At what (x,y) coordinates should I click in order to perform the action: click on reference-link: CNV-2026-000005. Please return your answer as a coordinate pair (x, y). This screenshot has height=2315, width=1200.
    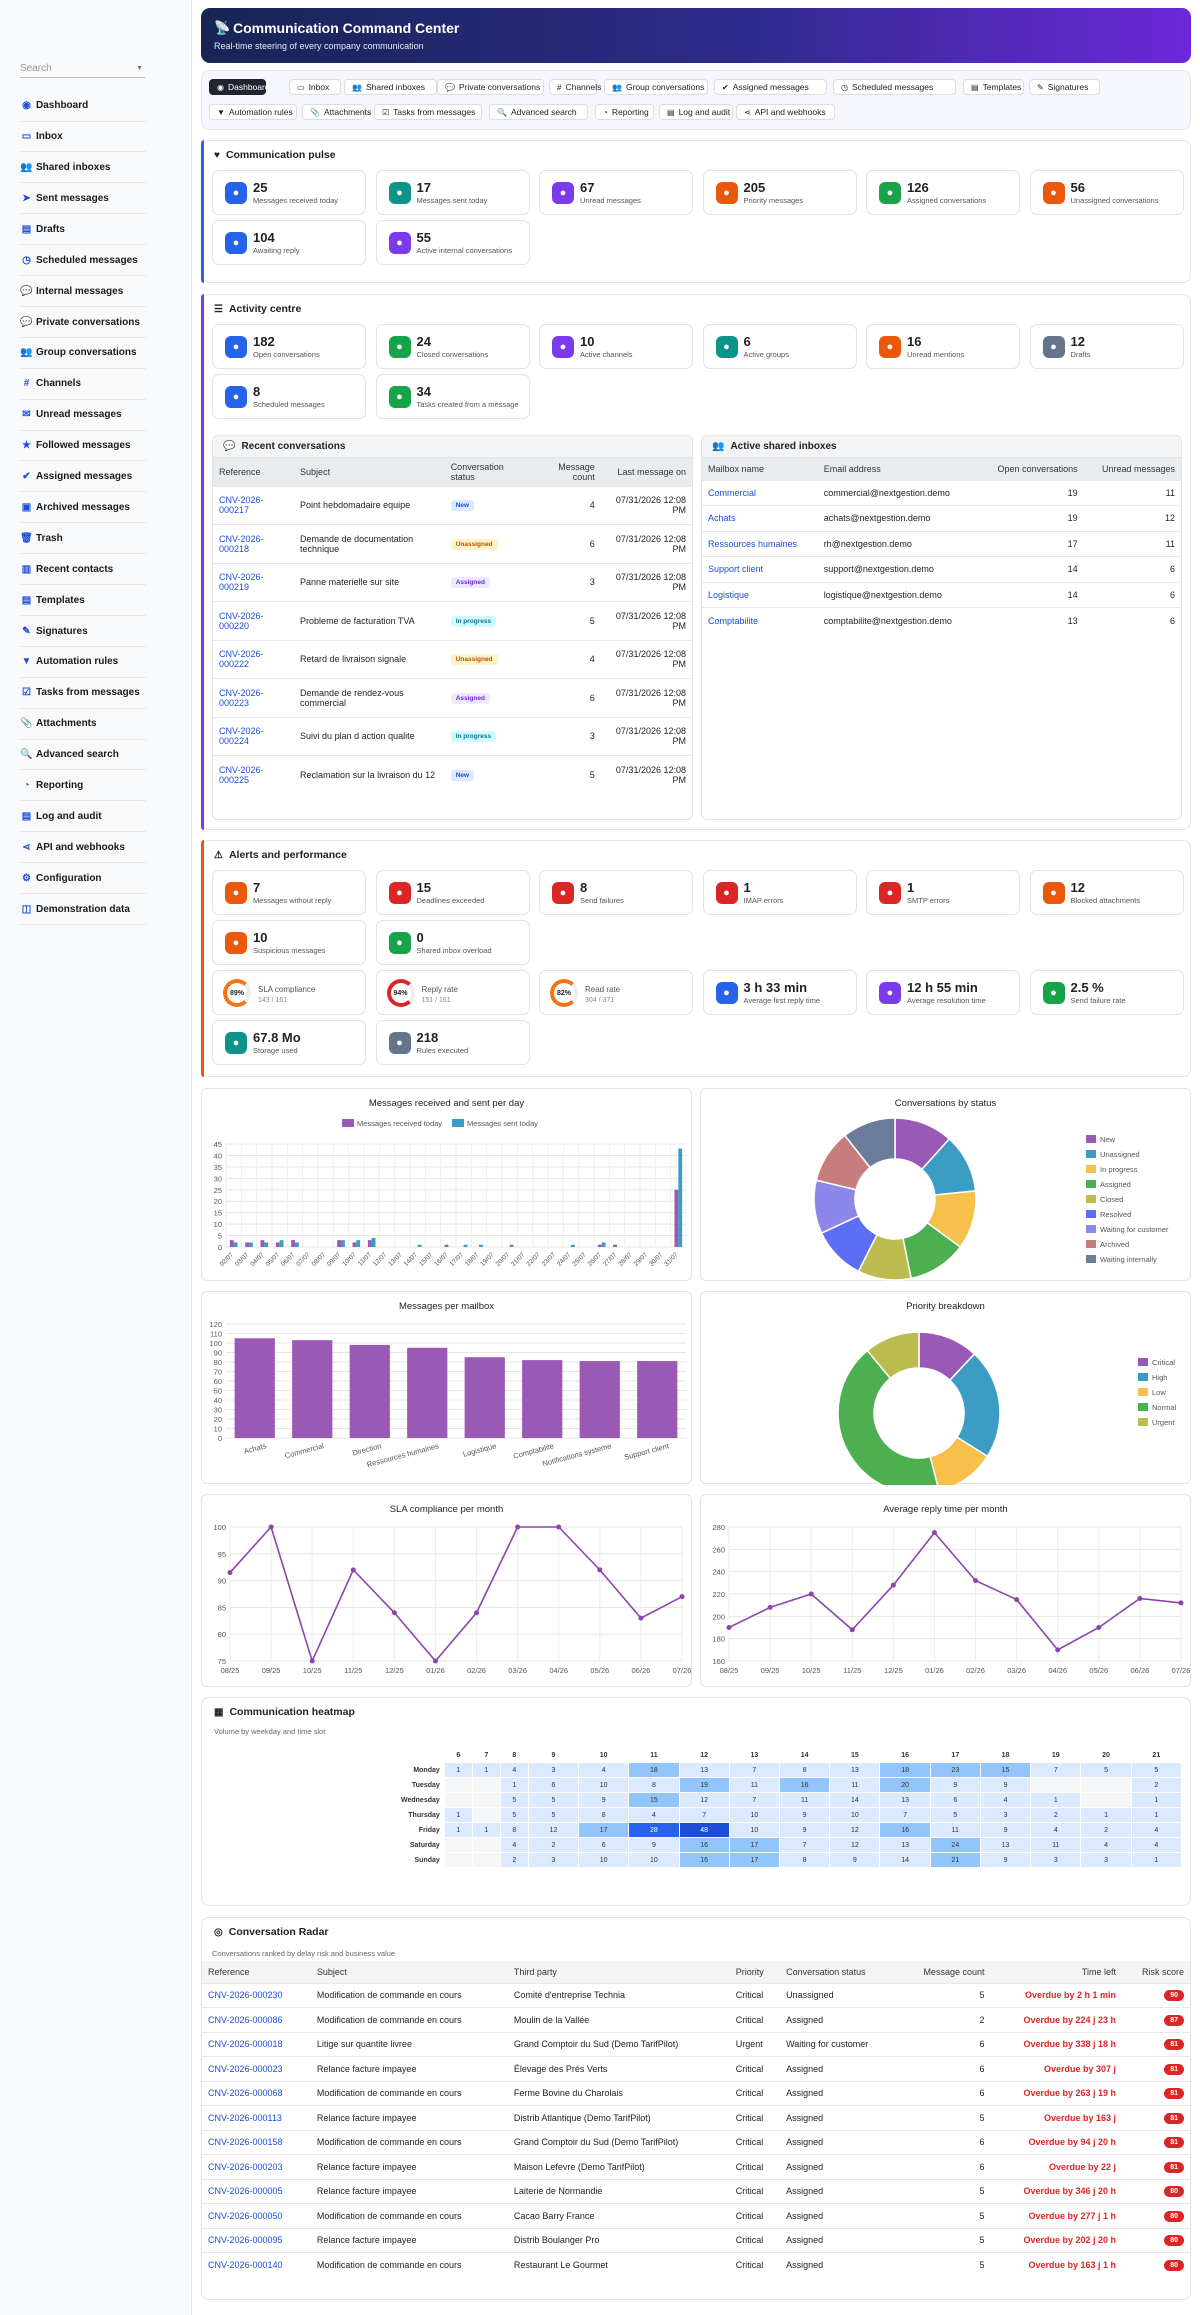
    Looking at the image, I should click on (256, 2191).